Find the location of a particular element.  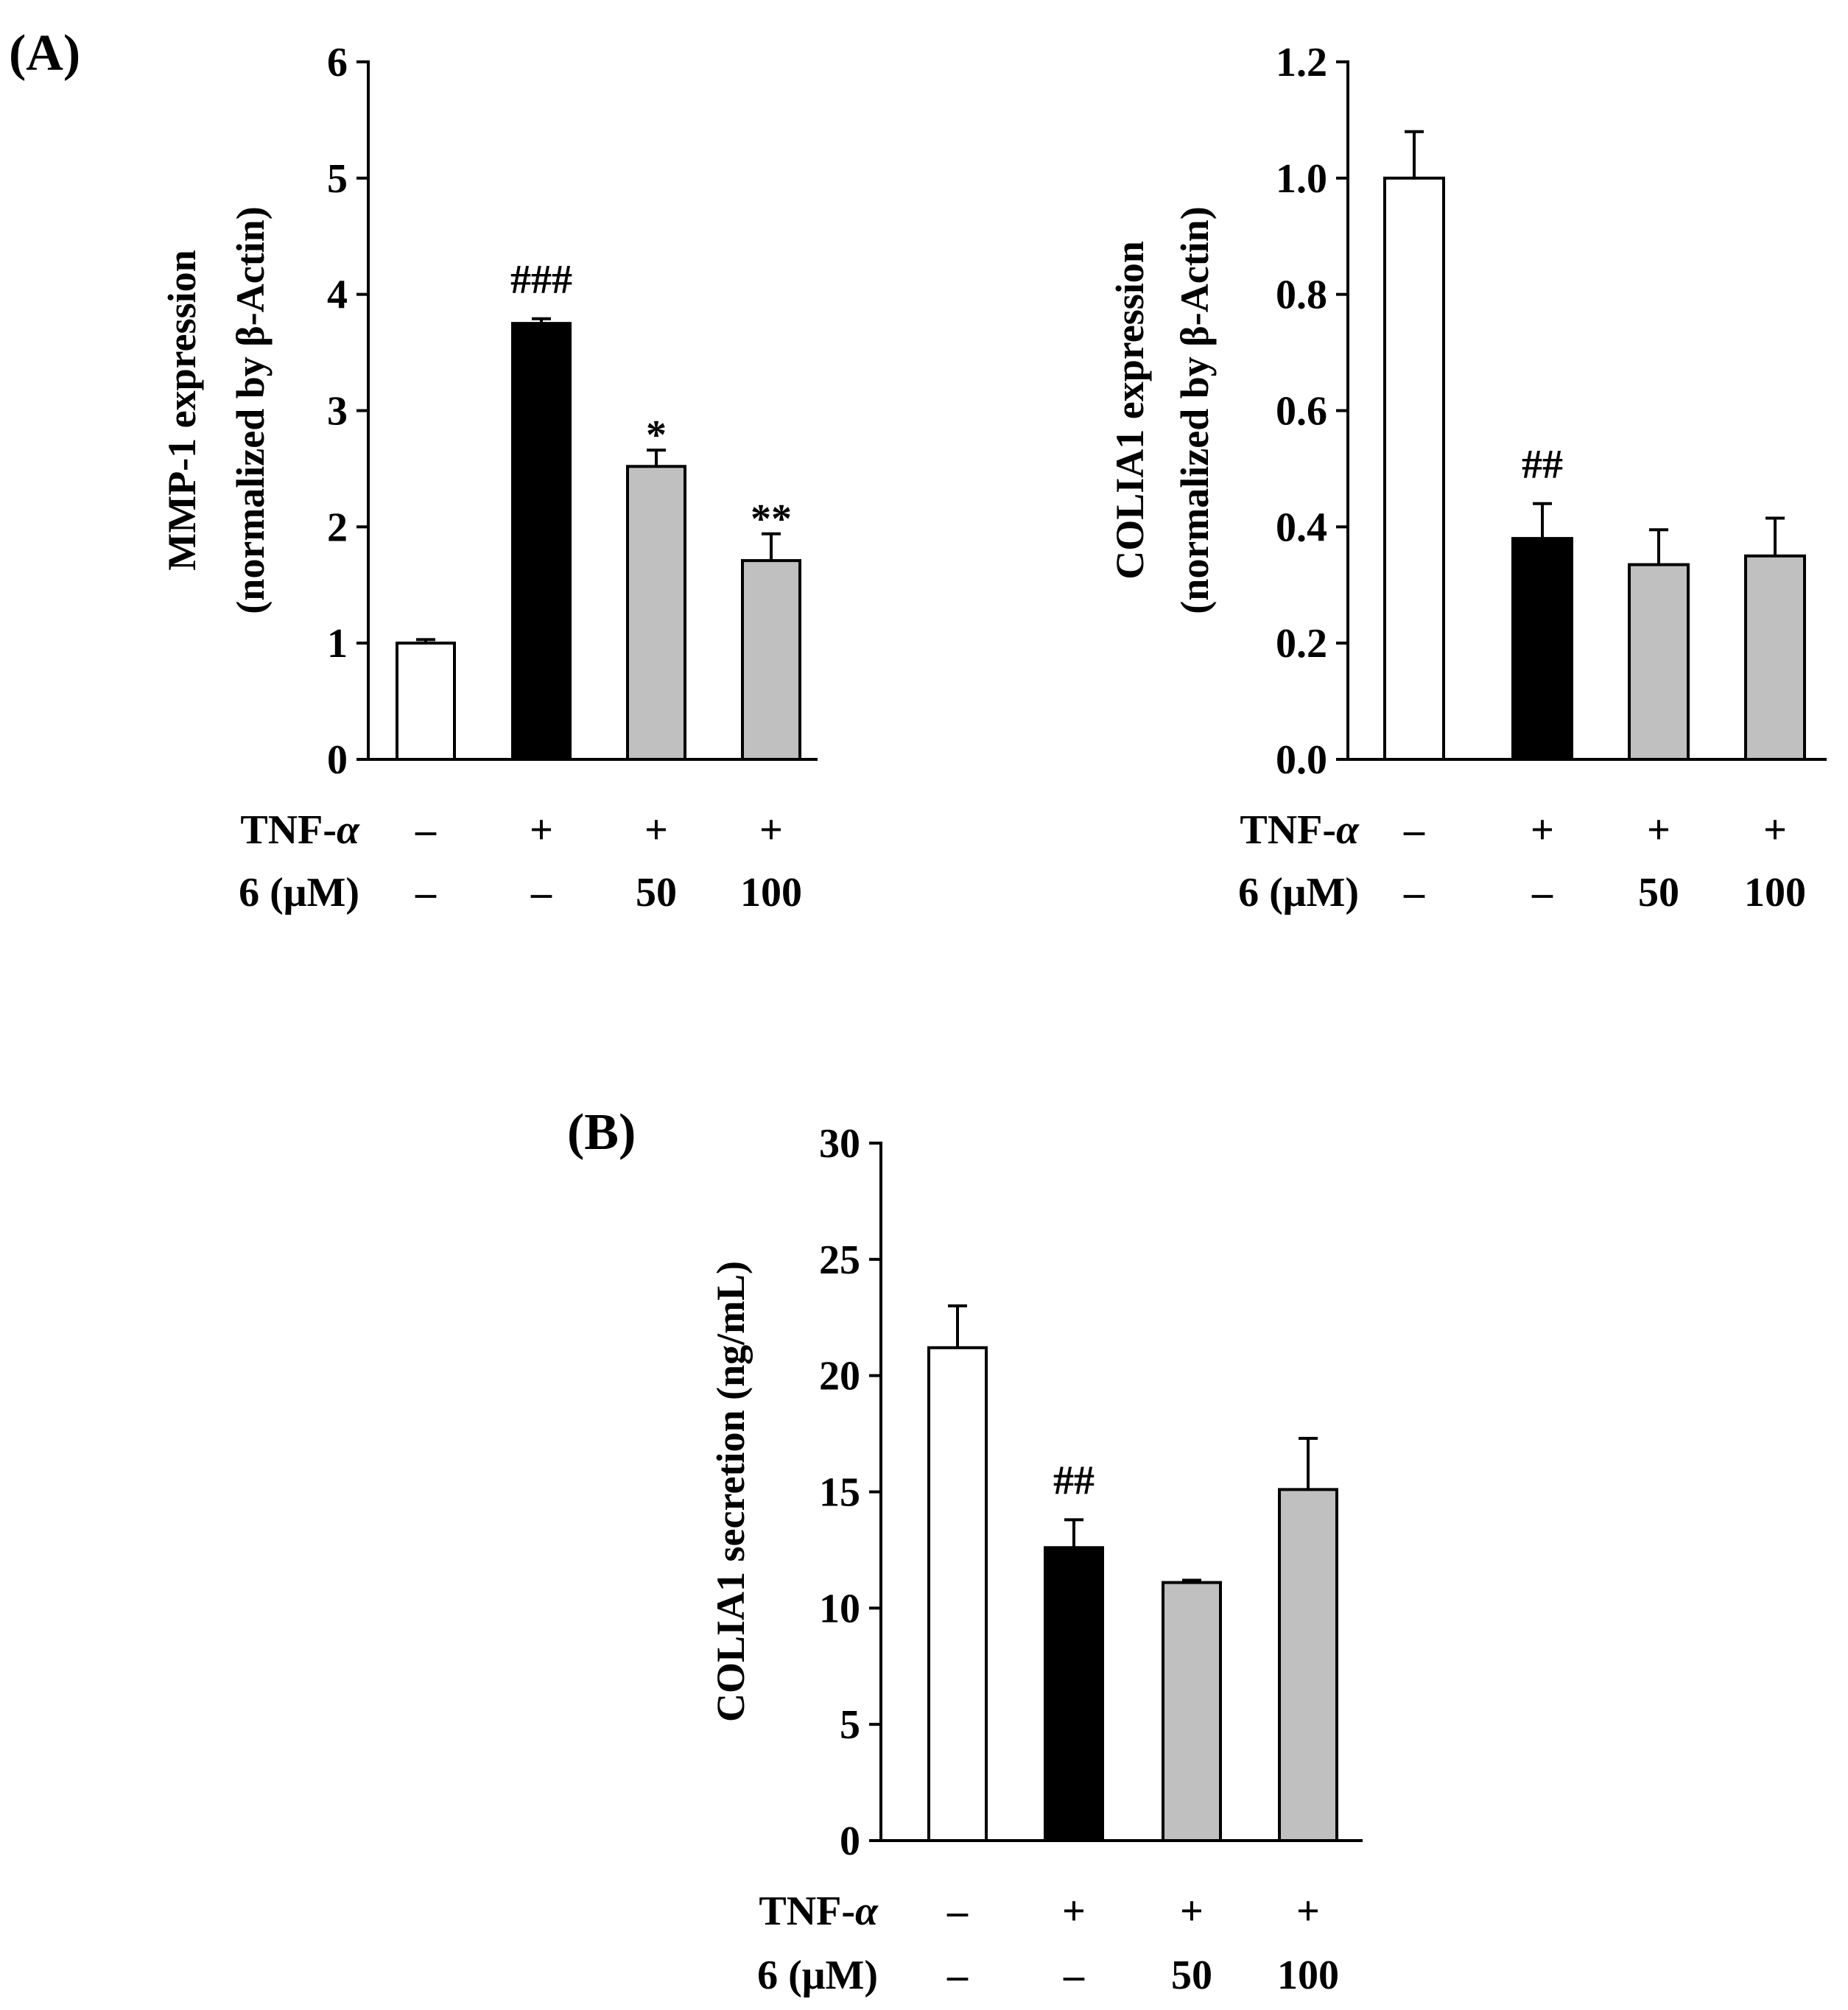

y-tick-label: 0.0 is located at coordinates (1301, 760).